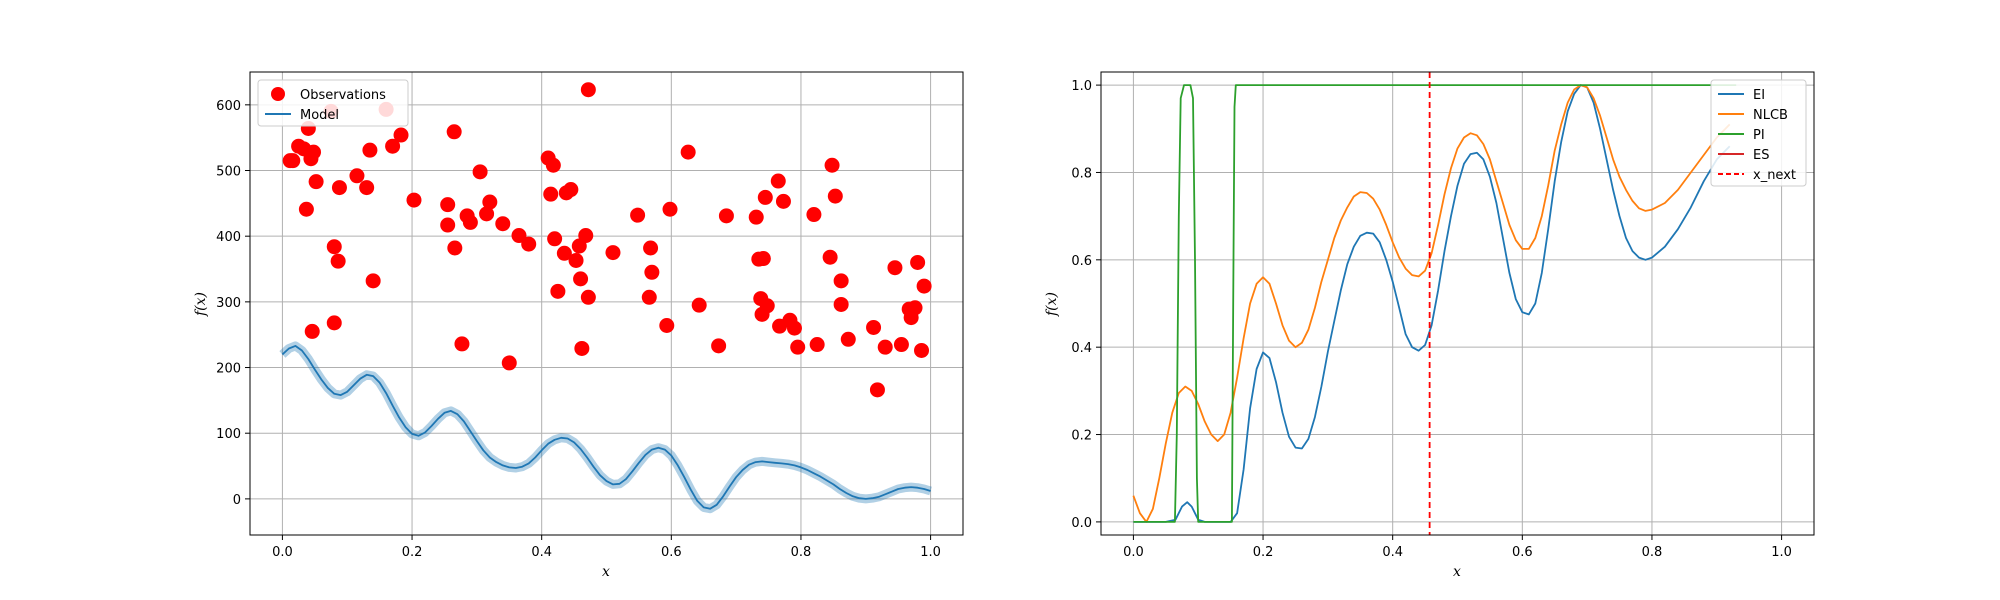  What do you see at coordinates (1081, 86) in the screenshot?
I see `y-tick-label: 1.0` at bounding box center [1081, 86].